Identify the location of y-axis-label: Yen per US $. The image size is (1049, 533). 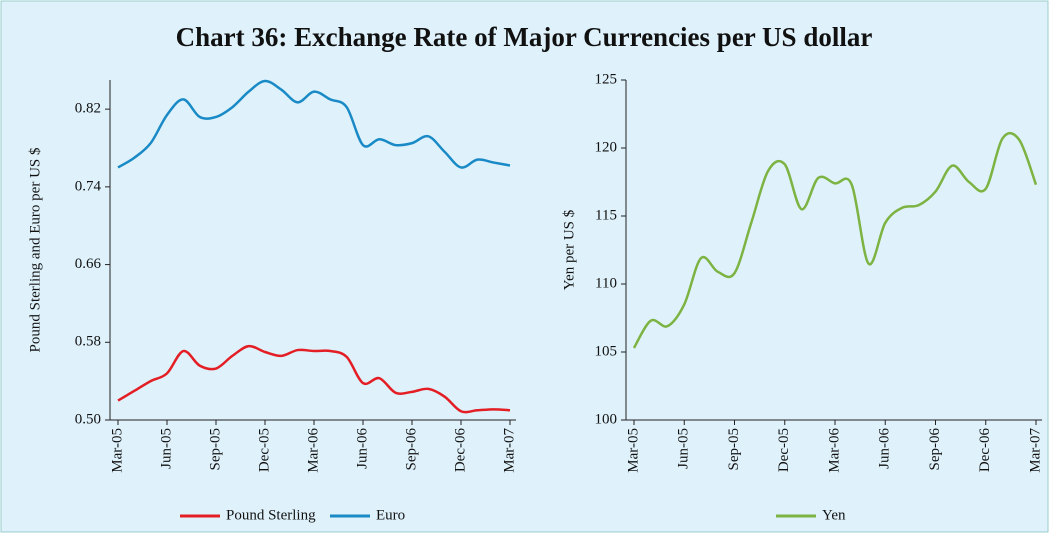
(569, 249).